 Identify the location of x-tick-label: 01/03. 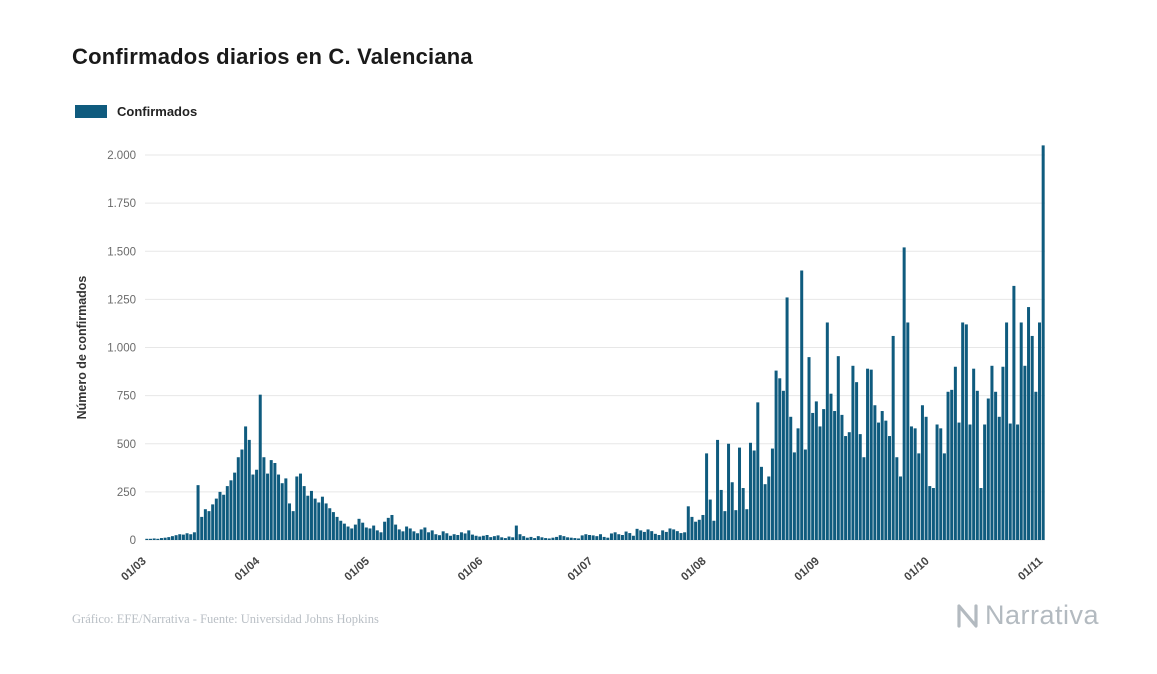
(133, 569).